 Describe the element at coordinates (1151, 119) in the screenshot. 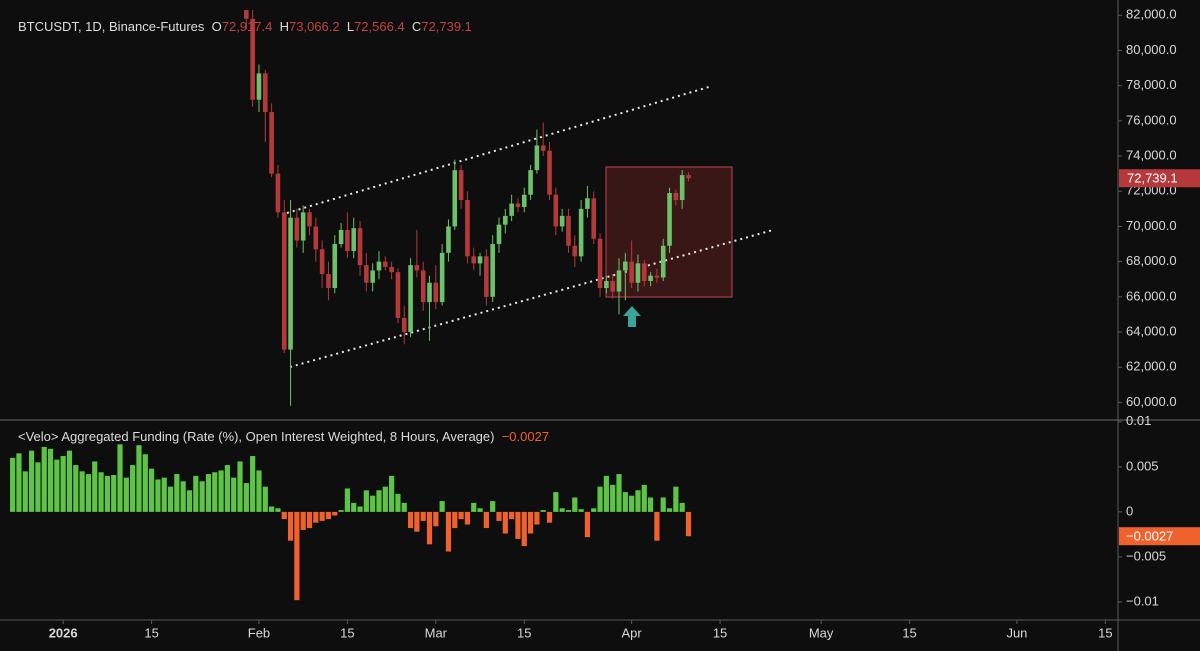

I see `y-tick-label: 76,000.0` at that location.